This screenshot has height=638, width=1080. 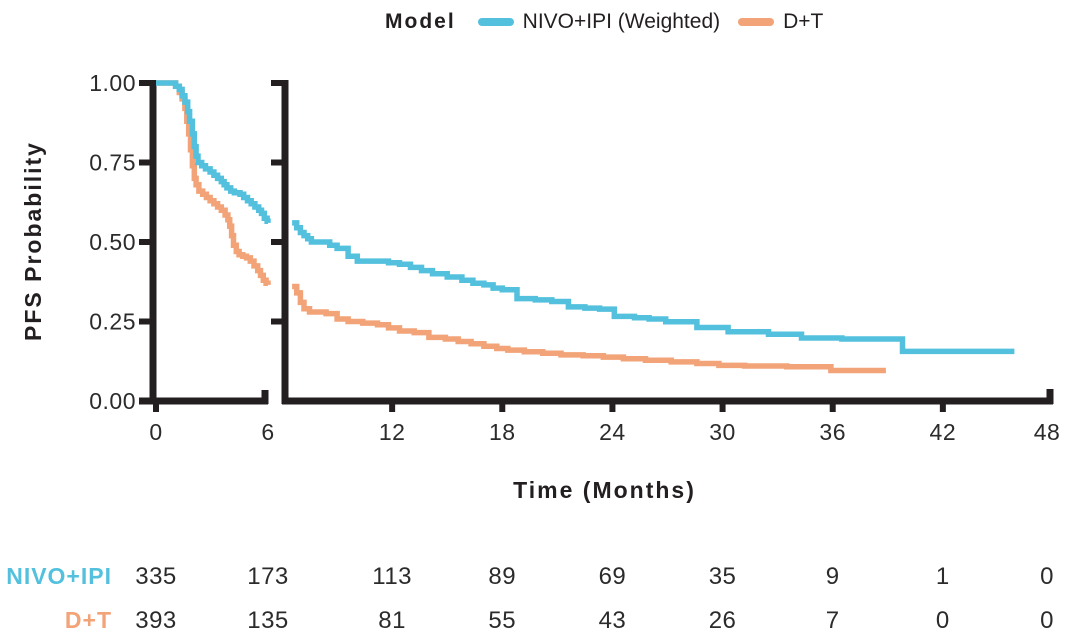 What do you see at coordinates (502, 620) in the screenshot?
I see `risk-value-d-t-m18: 55` at bounding box center [502, 620].